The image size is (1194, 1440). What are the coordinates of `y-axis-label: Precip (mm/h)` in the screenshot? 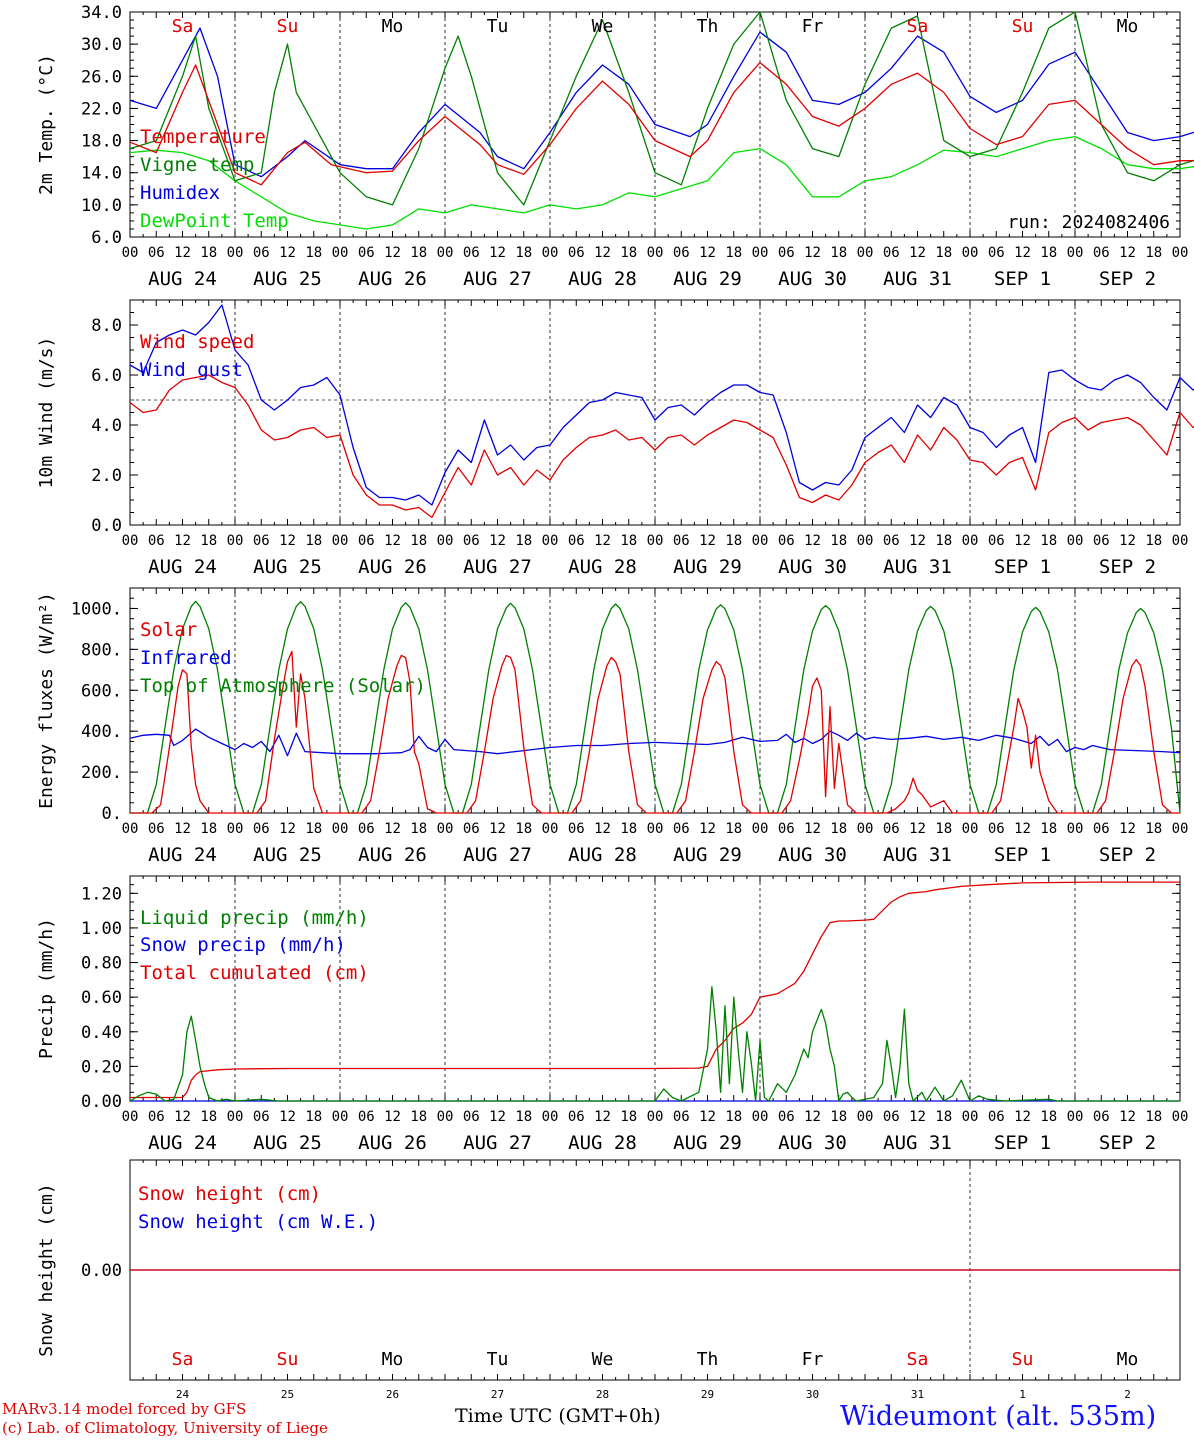 It's located at (46, 988).